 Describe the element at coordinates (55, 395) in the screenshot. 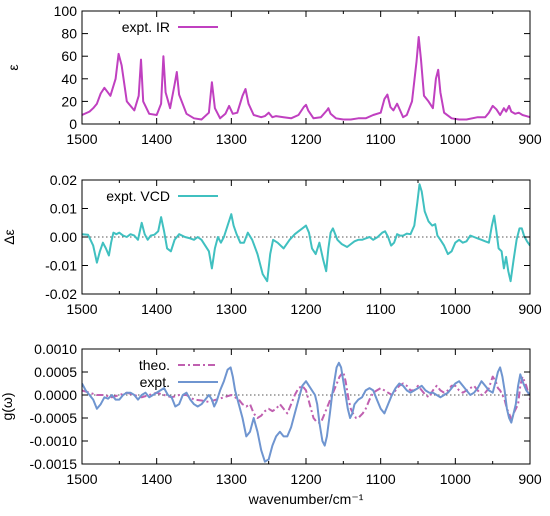

I see `y-tick-label: 0.0000` at that location.